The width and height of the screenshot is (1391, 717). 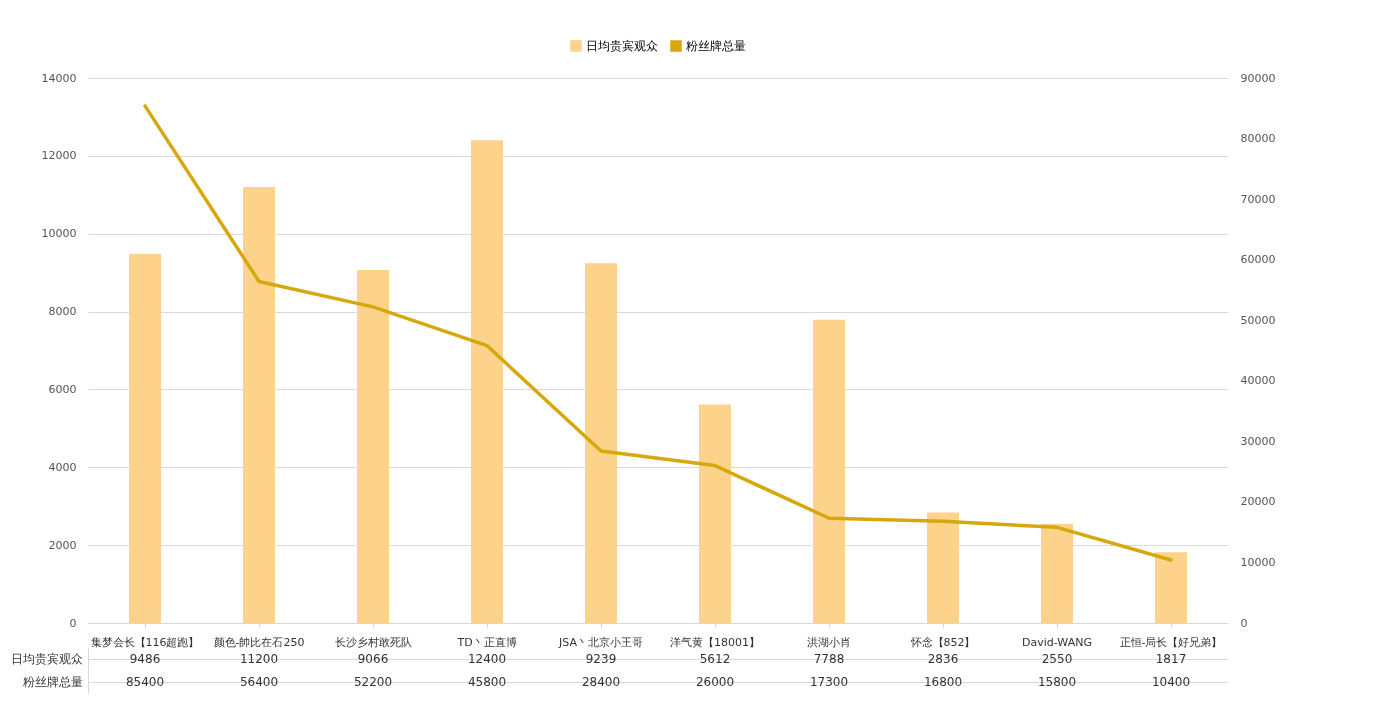 What do you see at coordinates (62, 545) in the screenshot?
I see `y-tick-label: 2000` at bounding box center [62, 545].